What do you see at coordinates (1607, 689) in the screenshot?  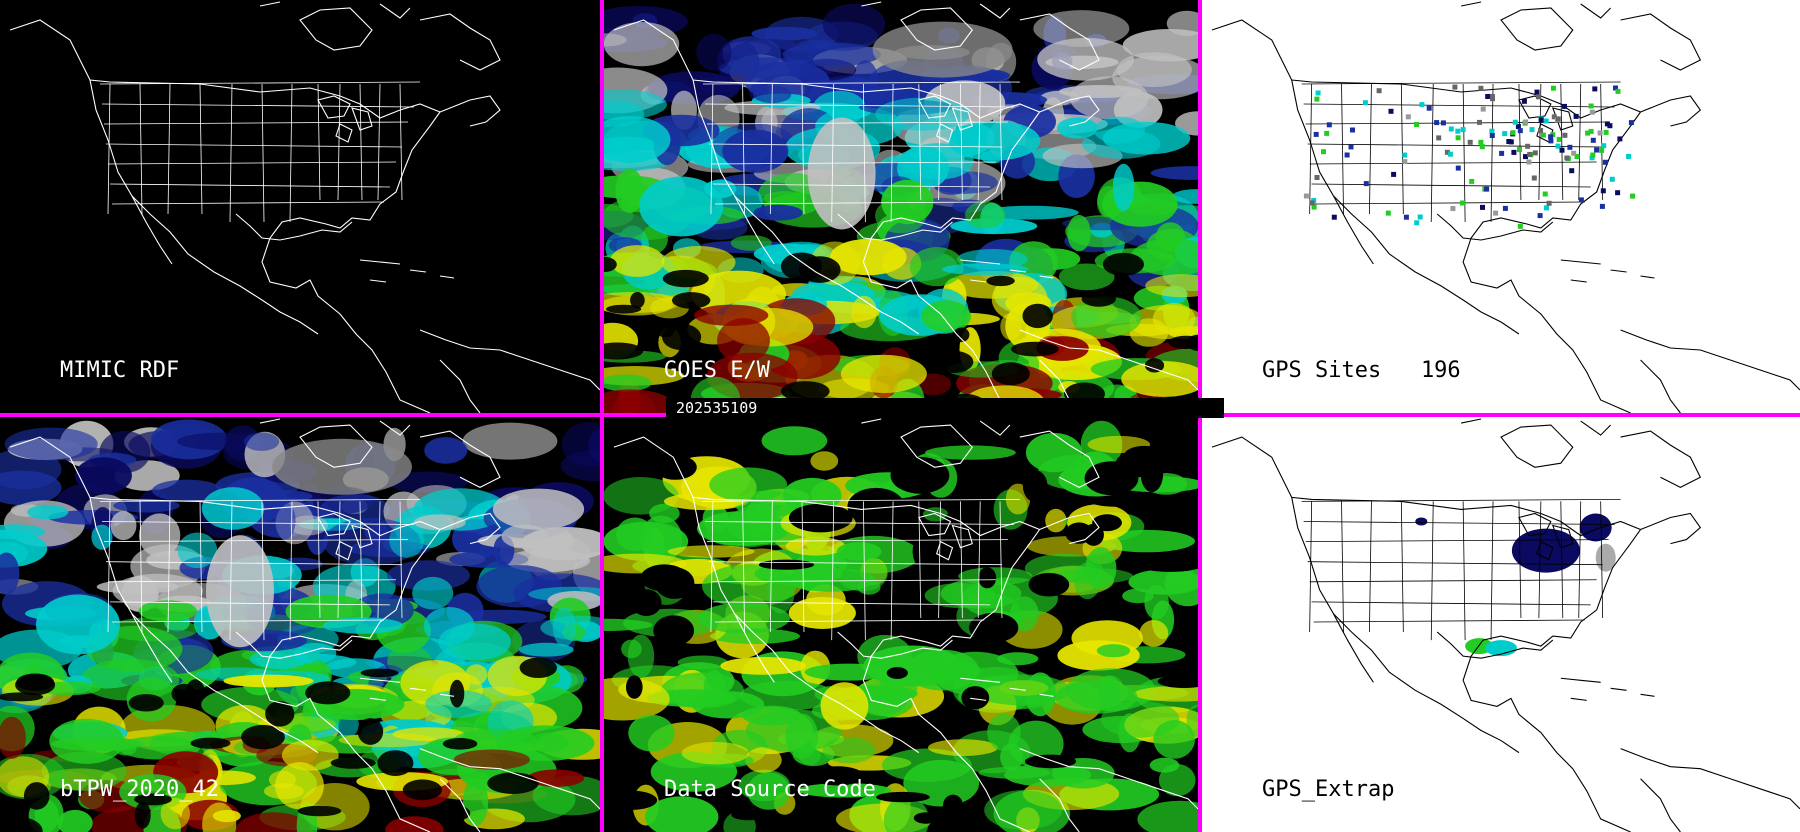 I see `coastline-caribbean` at bounding box center [1607, 689].